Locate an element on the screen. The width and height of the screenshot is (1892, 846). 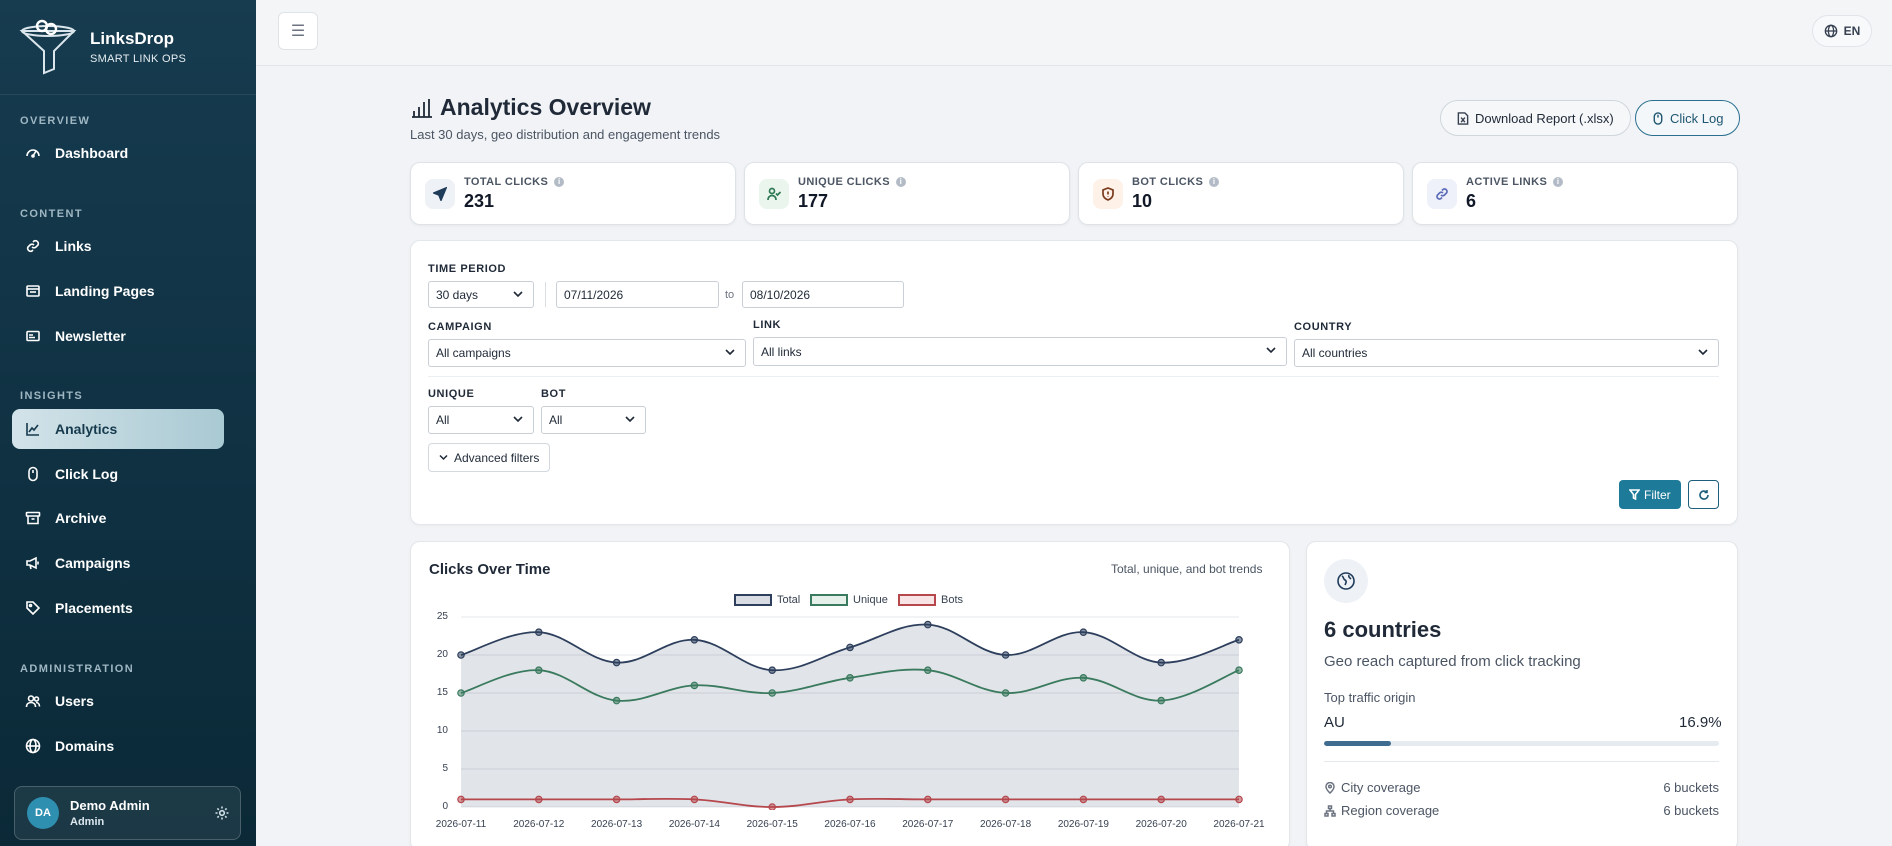
sidebar-item-landing-pages: Landing Pages is located at coordinates (118, 291).